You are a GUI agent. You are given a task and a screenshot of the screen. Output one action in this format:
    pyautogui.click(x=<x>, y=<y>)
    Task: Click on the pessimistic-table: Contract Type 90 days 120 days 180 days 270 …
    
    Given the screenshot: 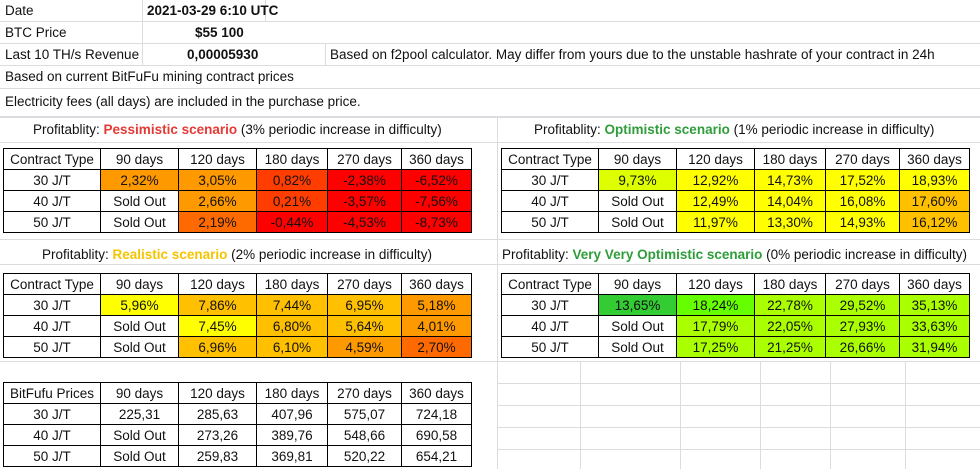 What is the action you would take?
    pyautogui.click(x=237, y=190)
    